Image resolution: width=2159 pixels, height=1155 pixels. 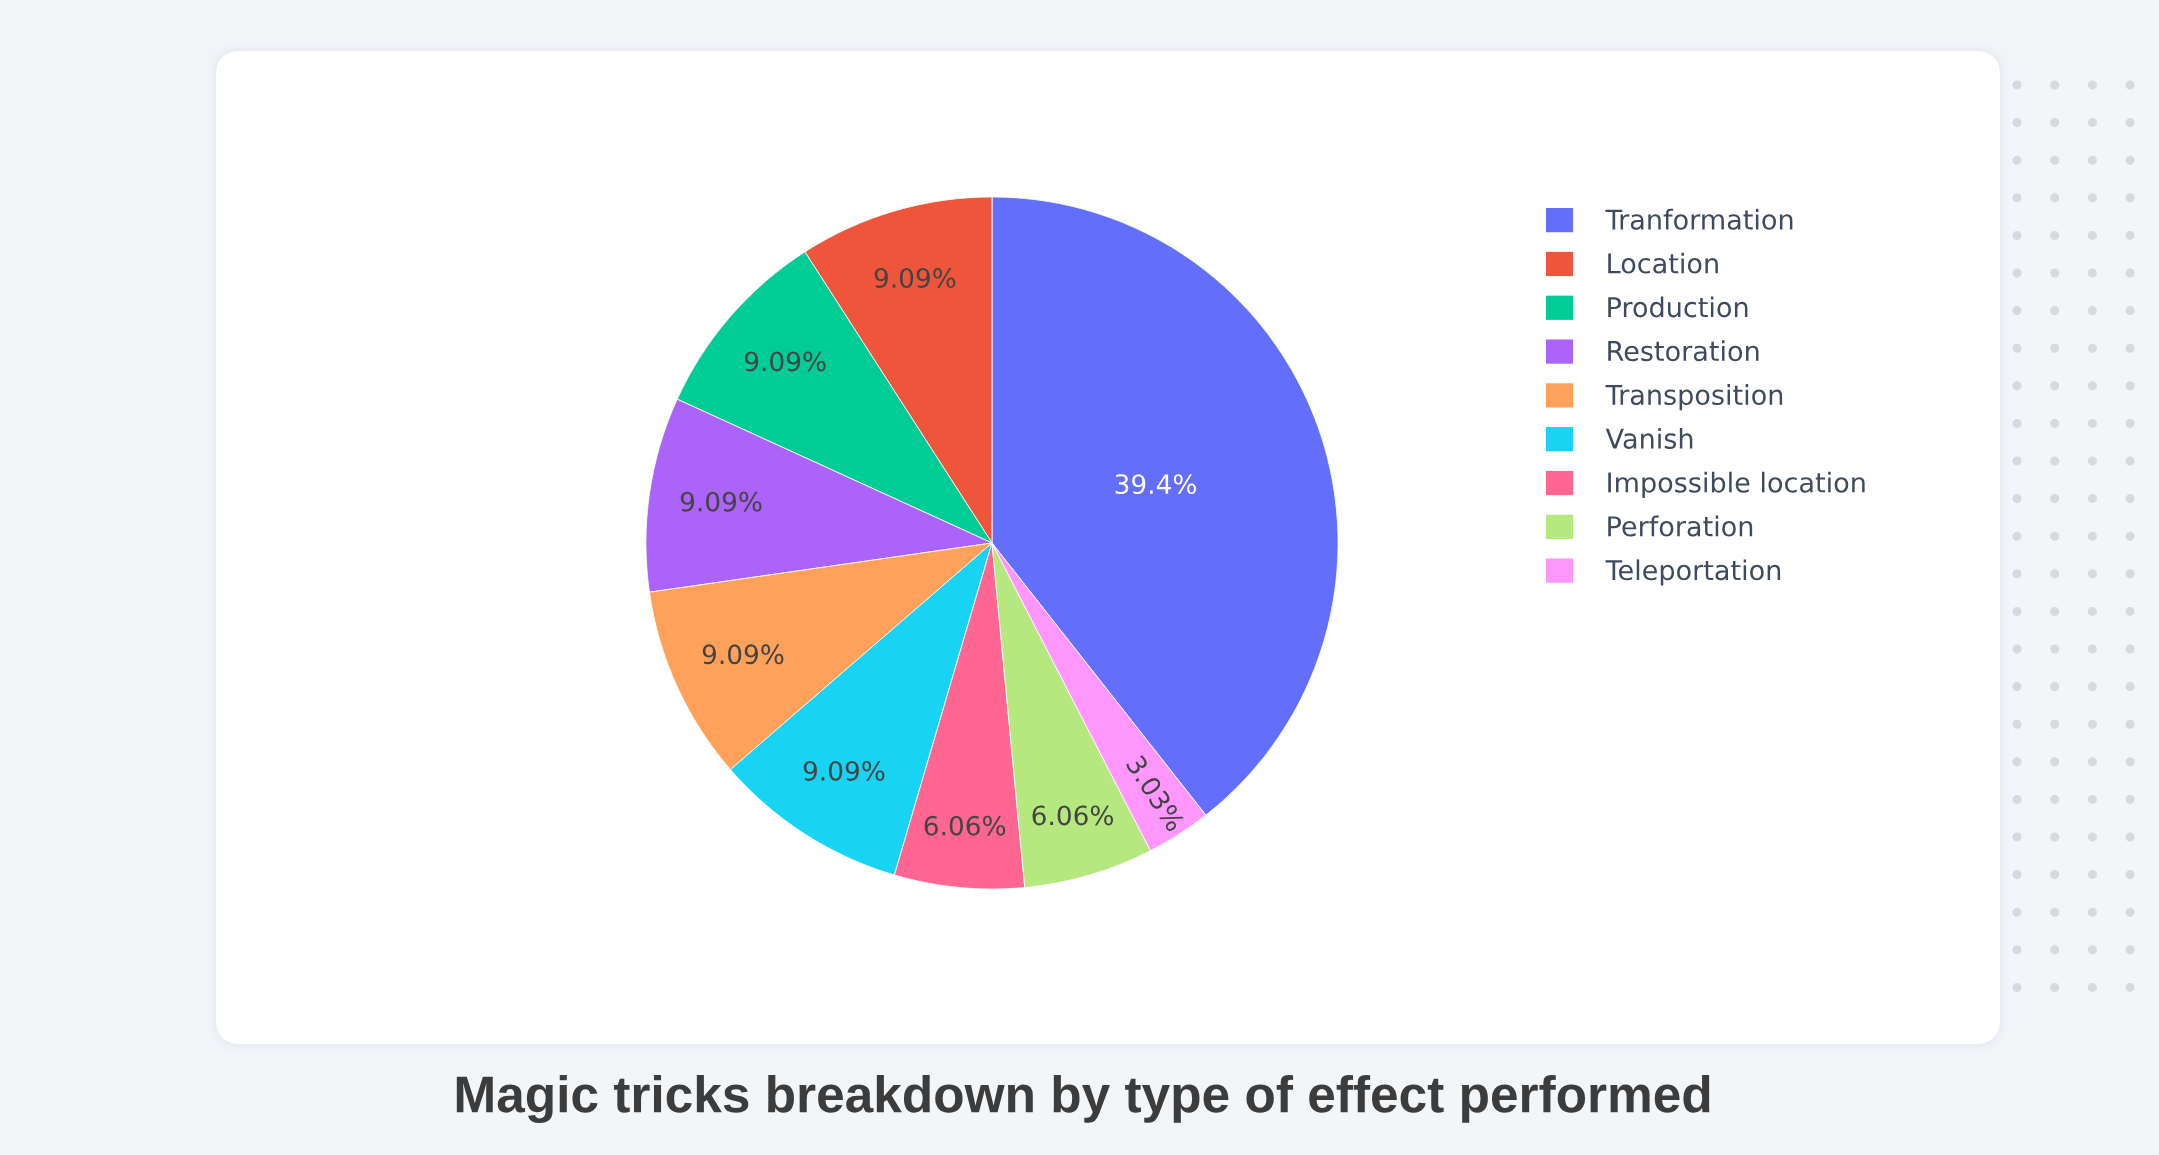 What do you see at coordinates (1736, 484) in the screenshot?
I see `legend-label: Impossible location` at bounding box center [1736, 484].